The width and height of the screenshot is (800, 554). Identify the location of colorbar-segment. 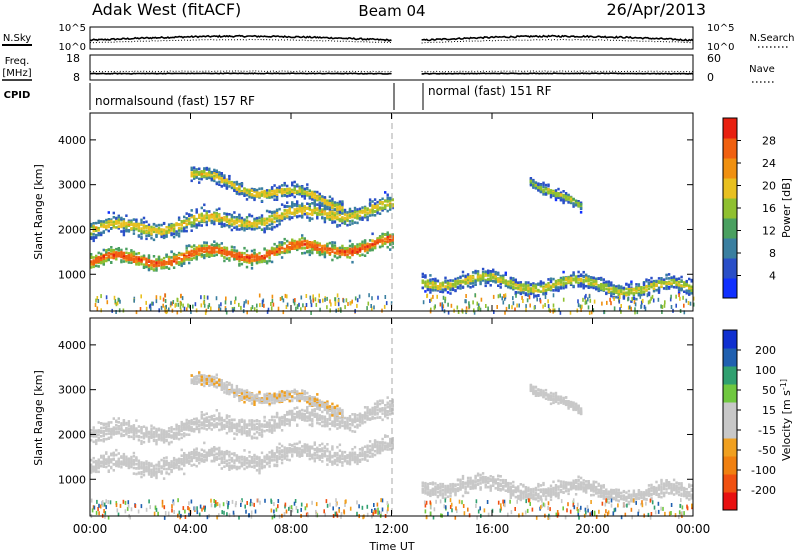
(730, 188).